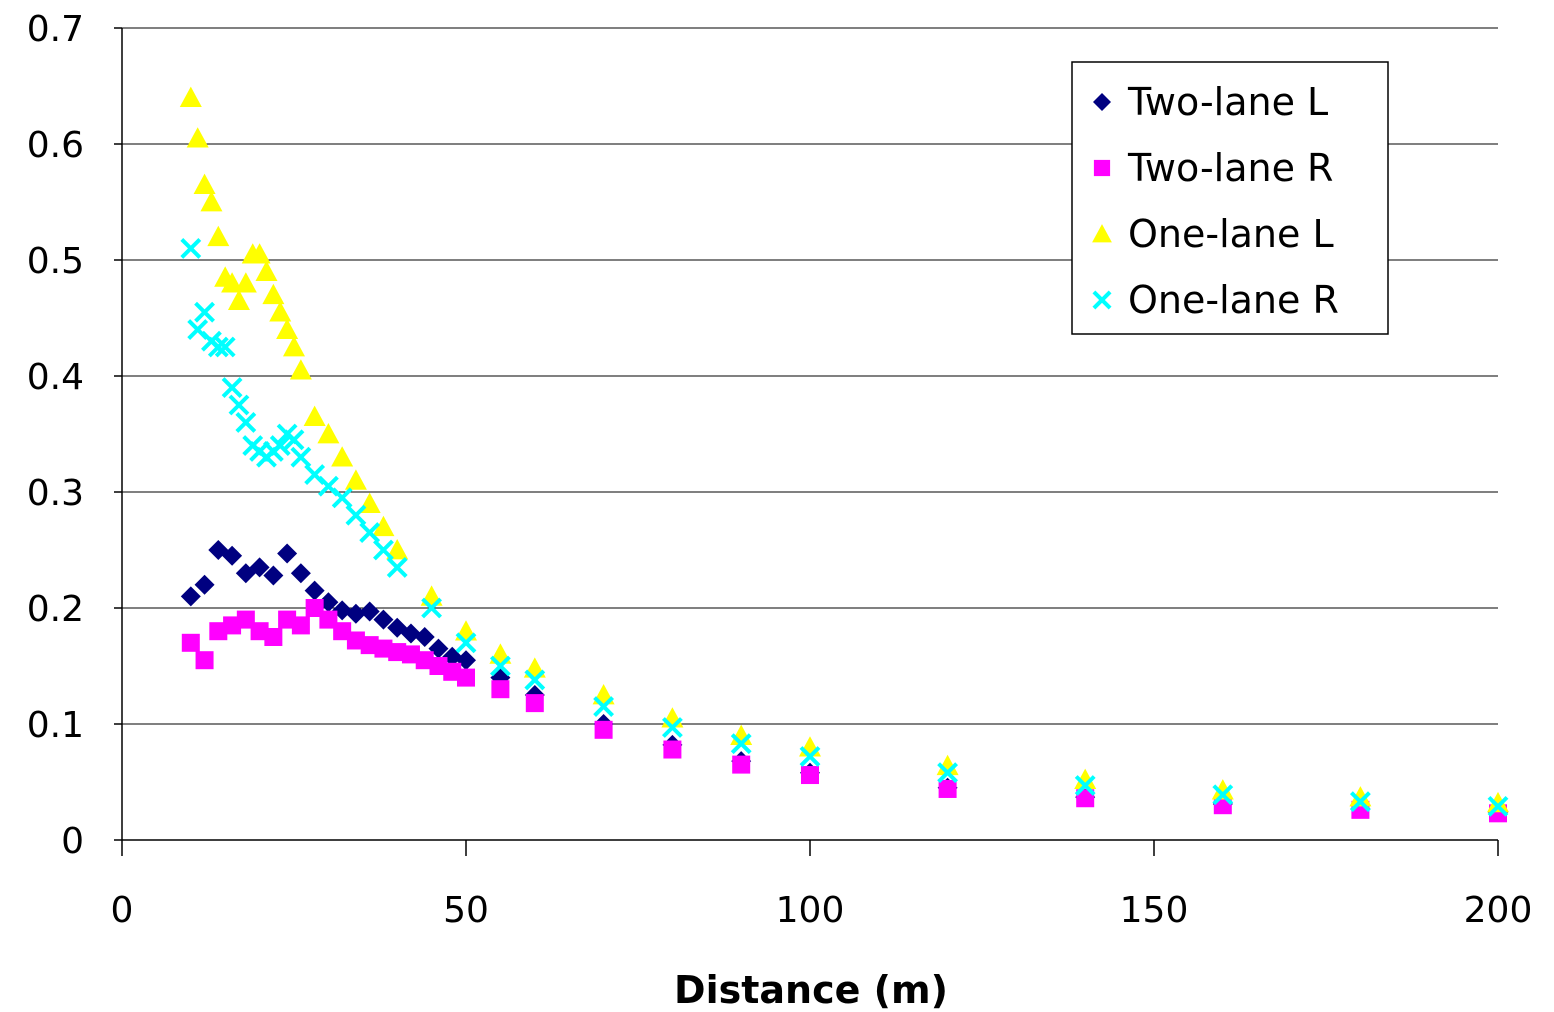 This screenshot has width=1554, height=1012. I want to click on legend-marker, so click(1102, 168).